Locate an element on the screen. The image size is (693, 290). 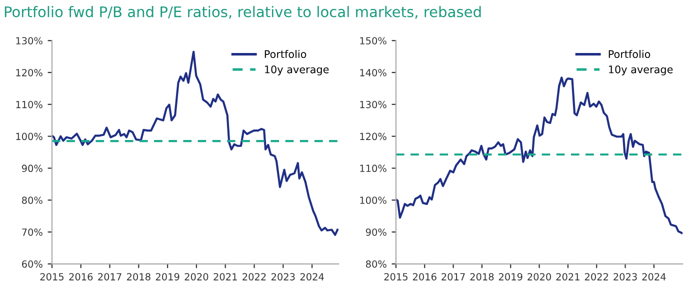
y-tick-label: 70% is located at coordinates (32, 232).